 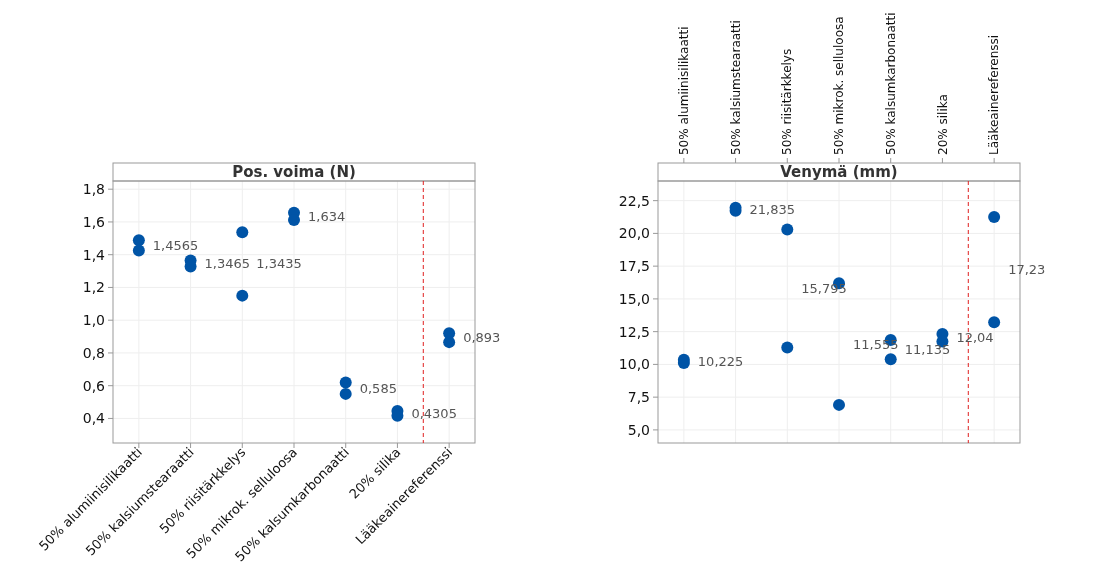 What do you see at coordinates (279, 264) in the screenshot?
I see `annotation: 1,3435` at bounding box center [279, 264].